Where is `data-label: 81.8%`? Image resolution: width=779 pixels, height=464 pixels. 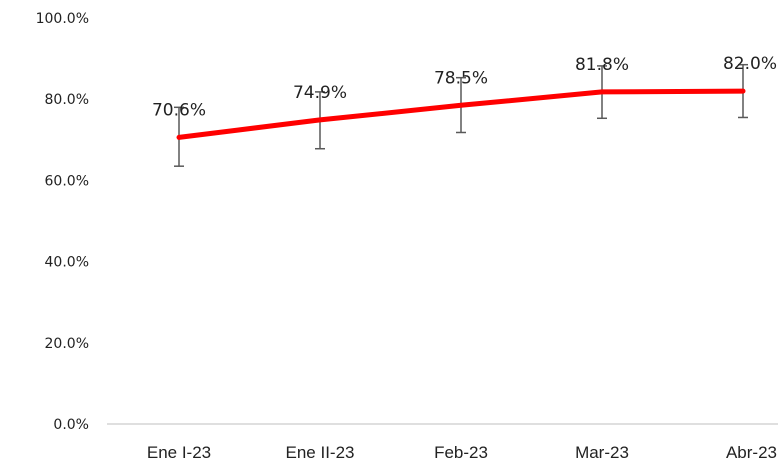 data-label: 81.8% is located at coordinates (602, 65).